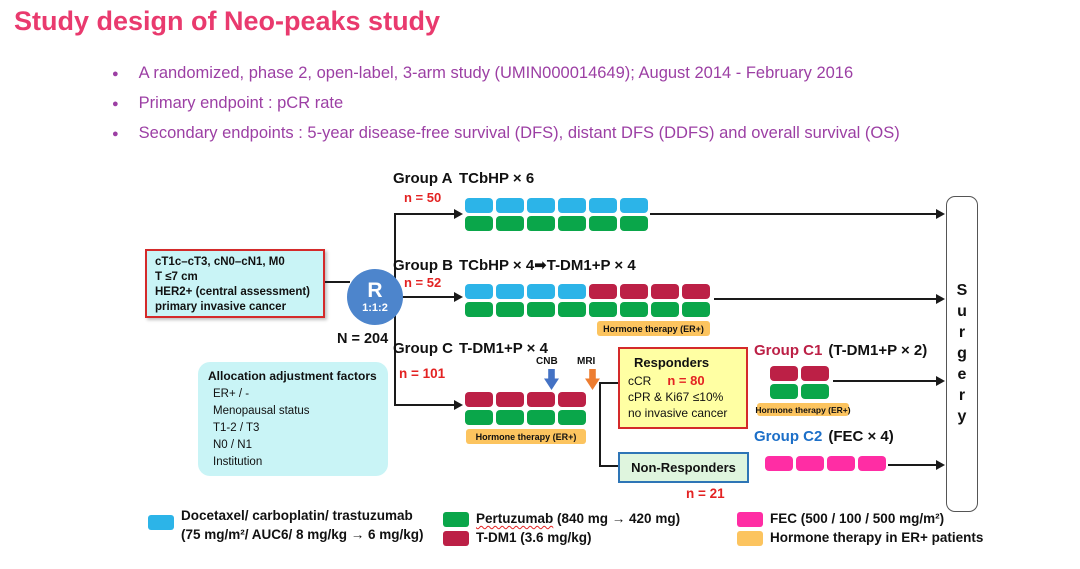  Describe the element at coordinates (337, 282) in the screenshot. I see `eligibility-to-r-line` at that location.